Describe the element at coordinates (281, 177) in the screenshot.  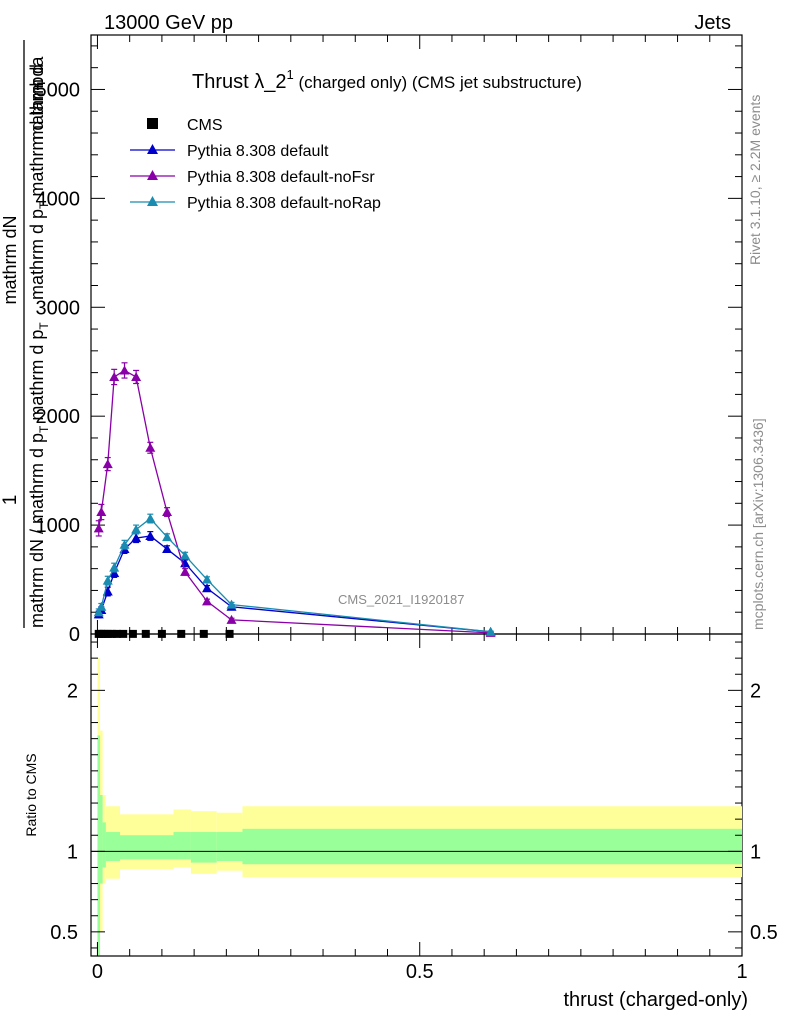
I see `legend-label-nofsr: Pythia 8.308 default-noFsr` at that location.